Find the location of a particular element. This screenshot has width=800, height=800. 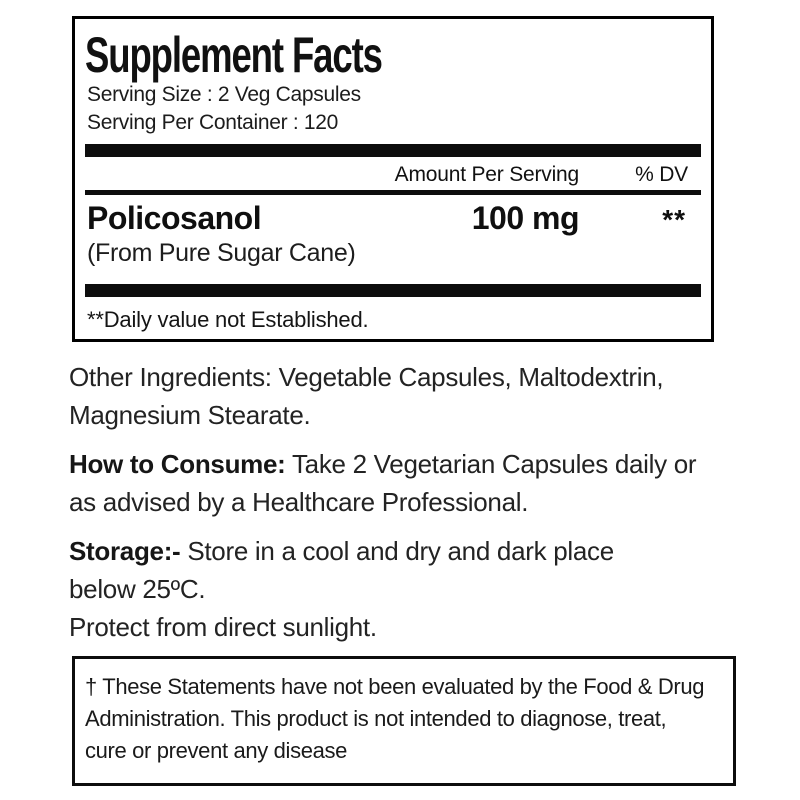

divider-bar-thick-bottom is located at coordinates (393, 290).